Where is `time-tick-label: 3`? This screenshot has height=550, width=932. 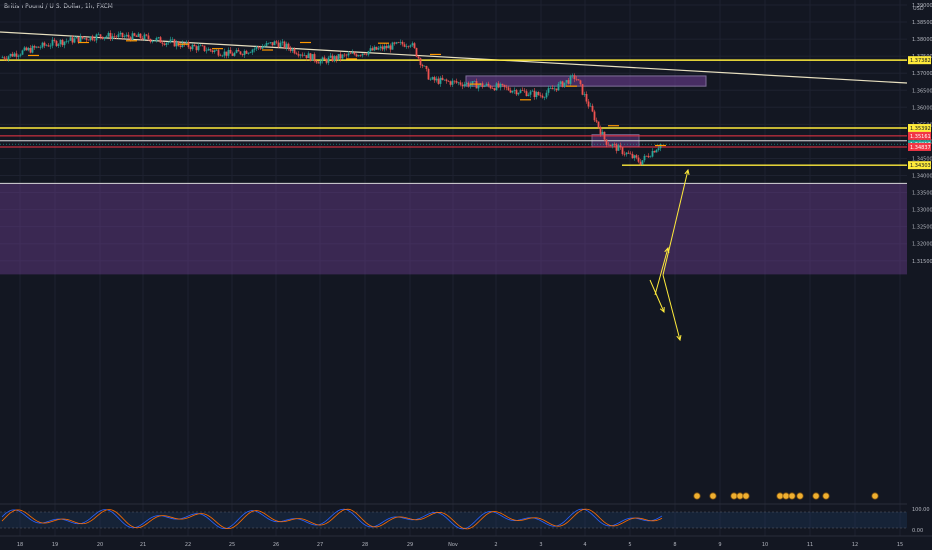 time-tick-label: 3 is located at coordinates (540, 545).